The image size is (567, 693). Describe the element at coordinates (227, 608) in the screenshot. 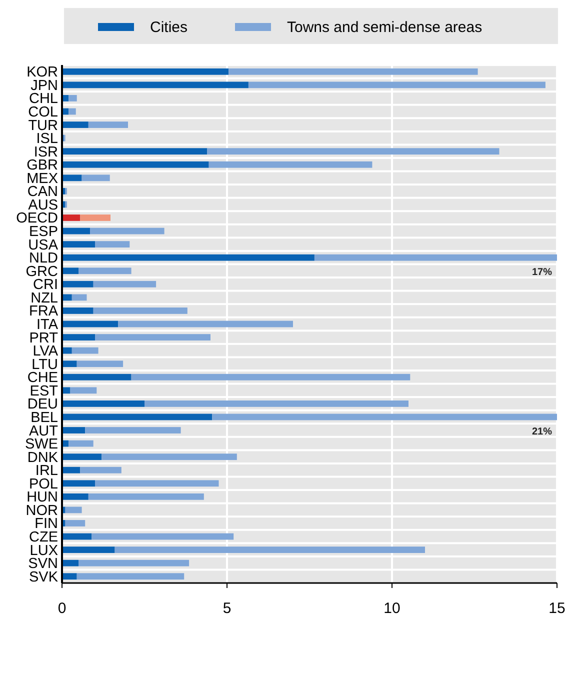

I see `x-tick-label: 5` at that location.